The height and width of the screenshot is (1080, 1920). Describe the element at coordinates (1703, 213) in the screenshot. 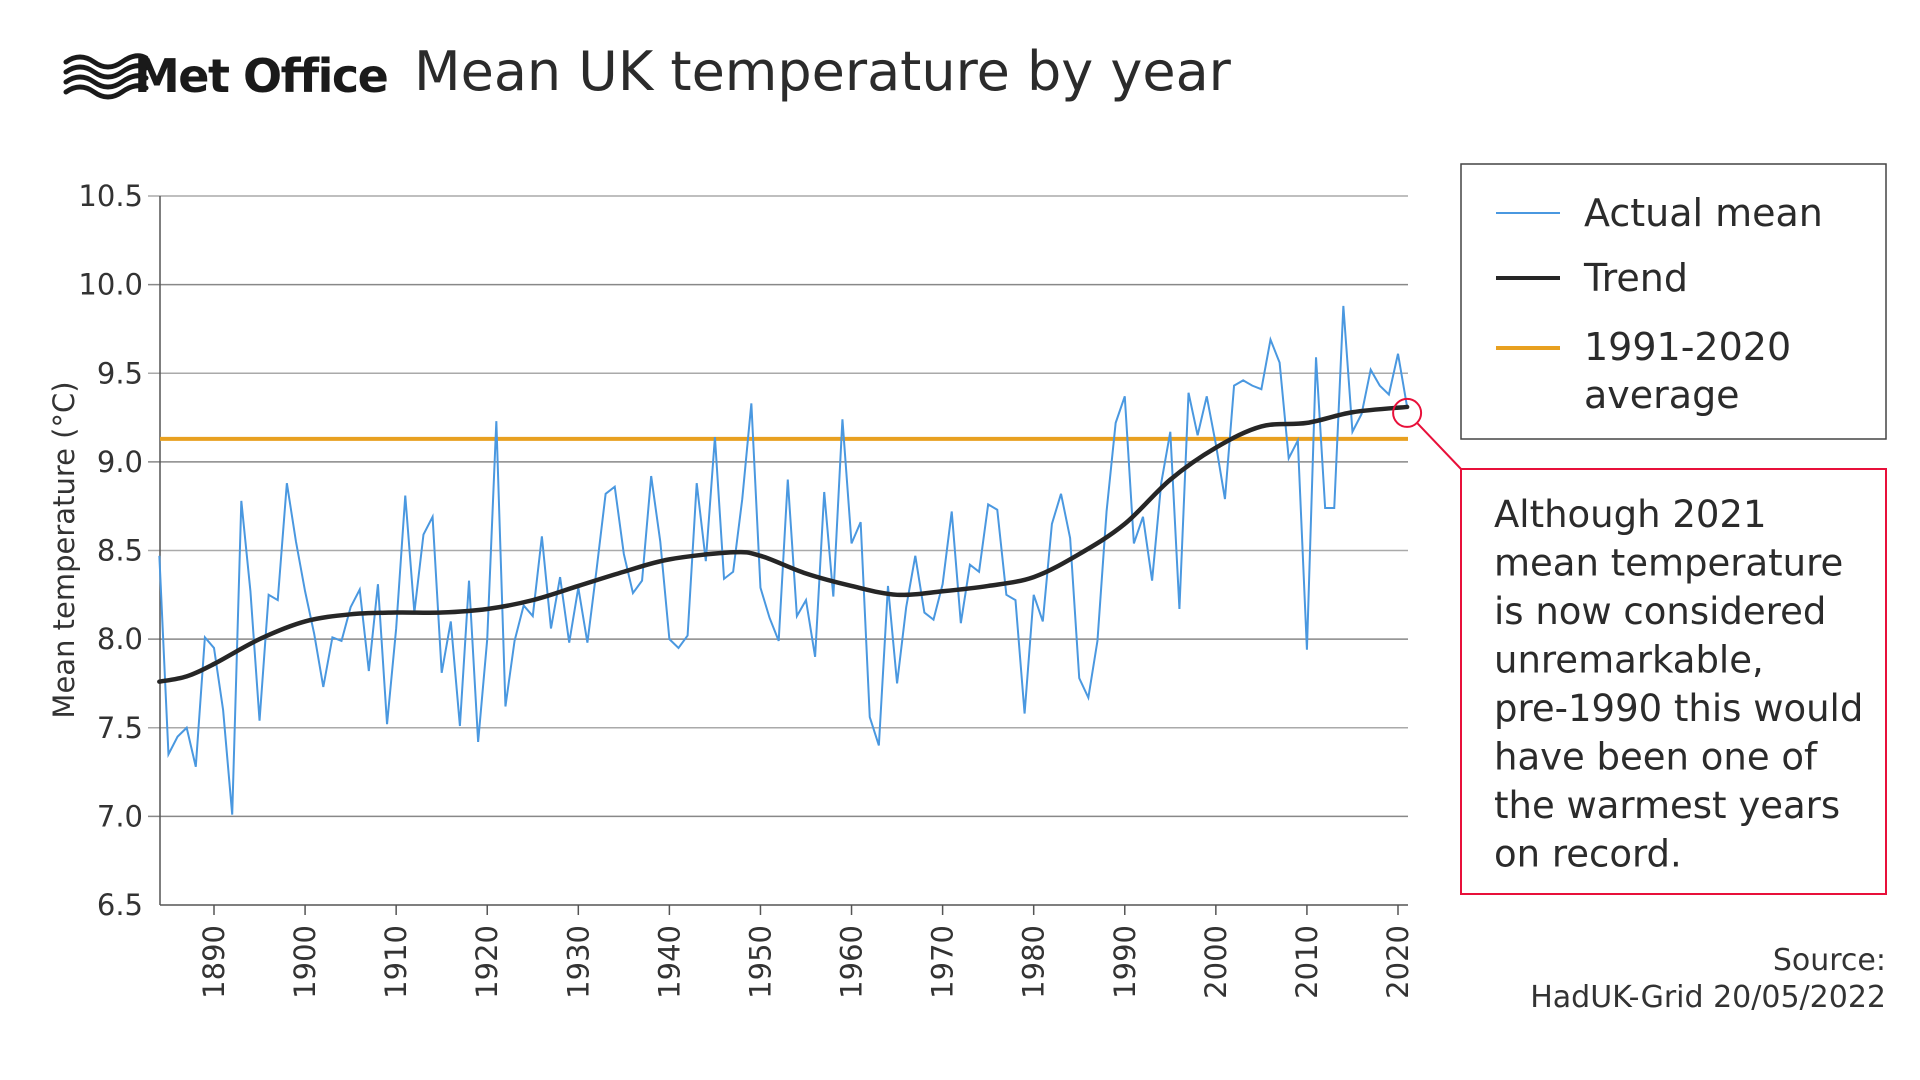

I see `legend-label-actual: Actual mean` at that location.